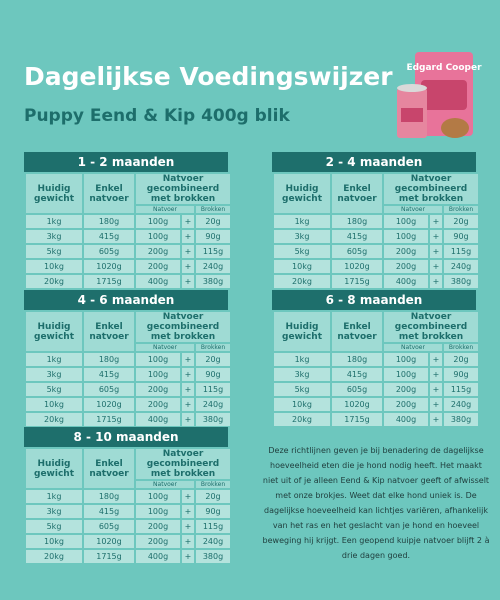  What do you see at coordinates (439, 95) in the screenshot?
I see `product-image: Edgard Cooper` at bounding box center [439, 95].